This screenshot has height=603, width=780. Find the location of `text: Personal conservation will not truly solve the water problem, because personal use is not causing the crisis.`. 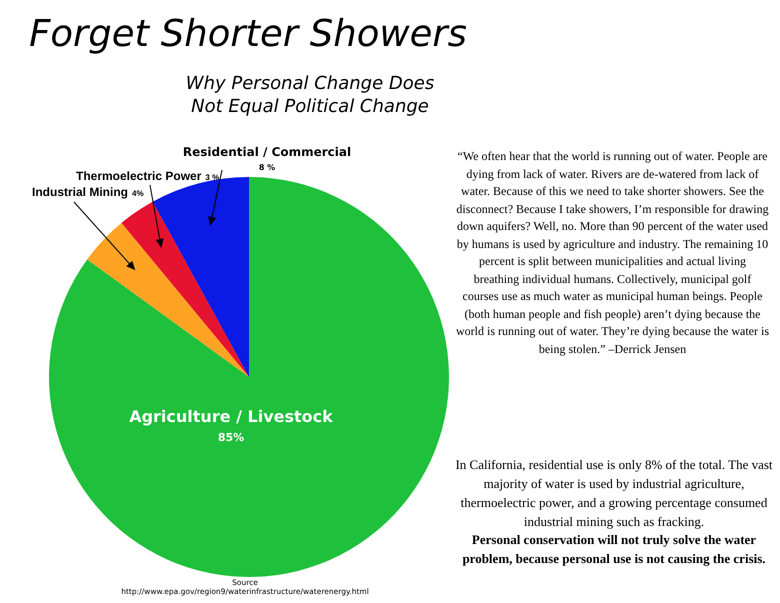

text: Personal conservation will not truly solve the water problem, because personal use is not causing the crisis. is located at coordinates (614, 549).